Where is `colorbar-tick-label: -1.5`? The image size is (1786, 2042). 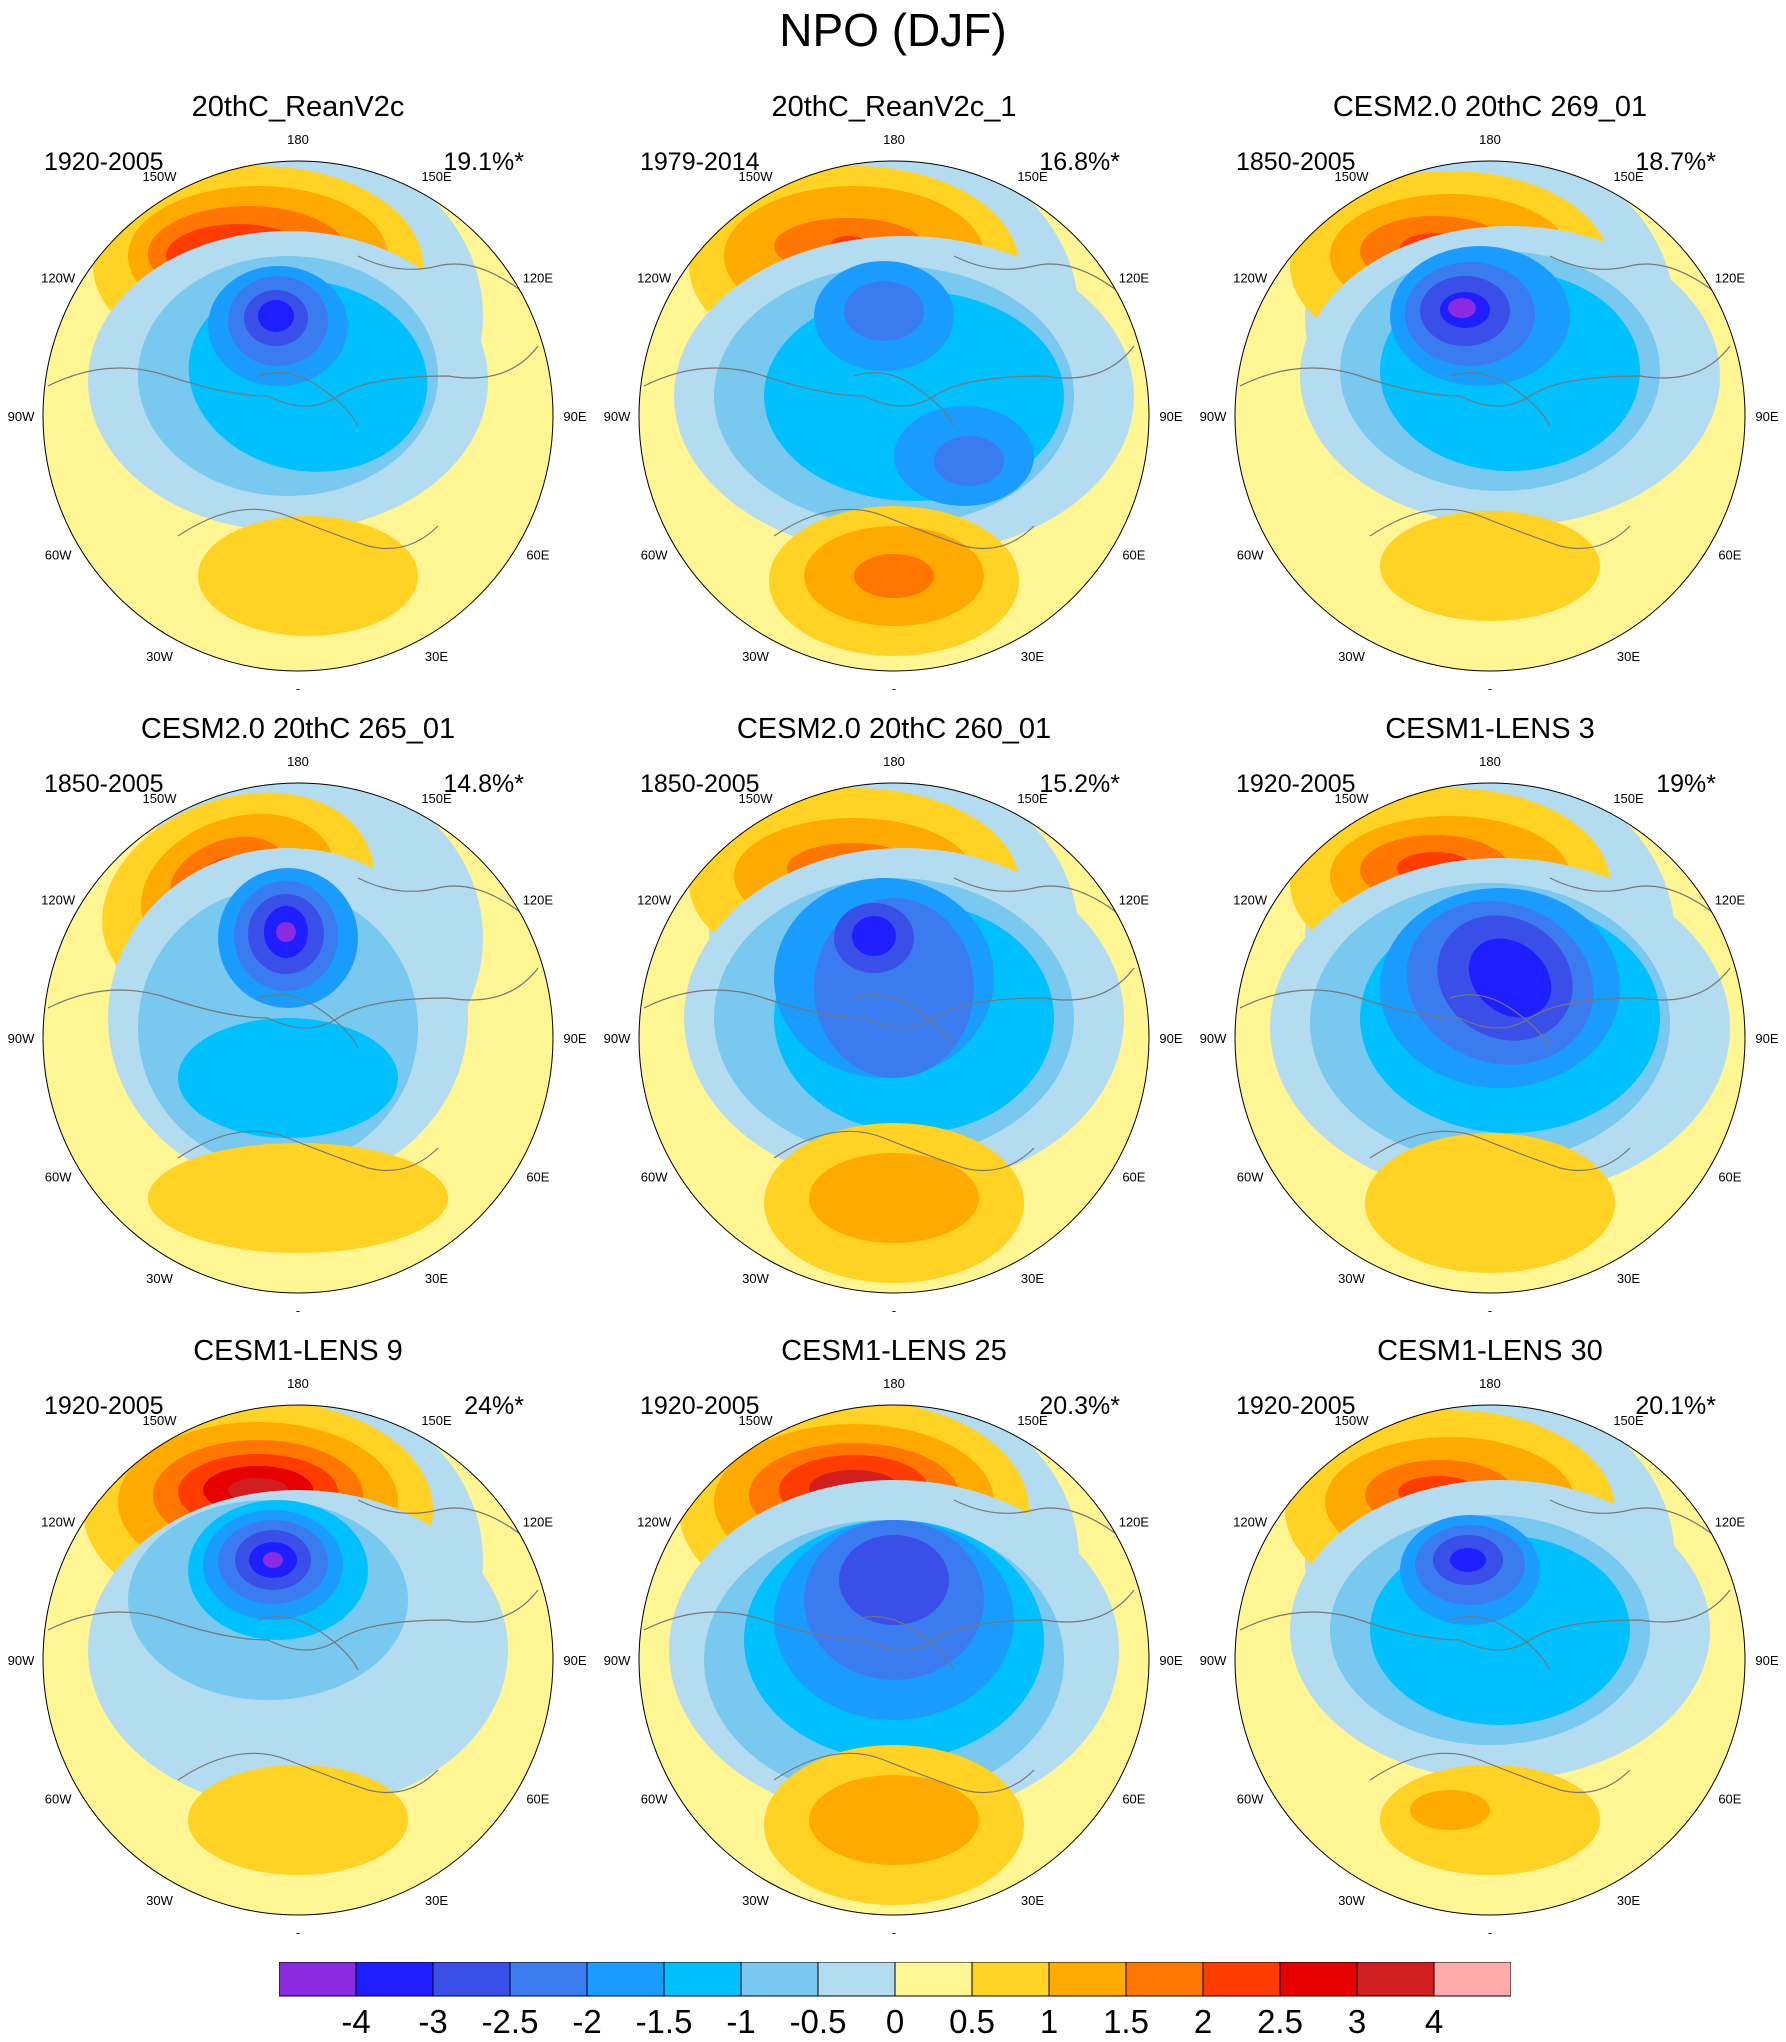 colorbar-tick-label: -1.5 is located at coordinates (664, 2021).